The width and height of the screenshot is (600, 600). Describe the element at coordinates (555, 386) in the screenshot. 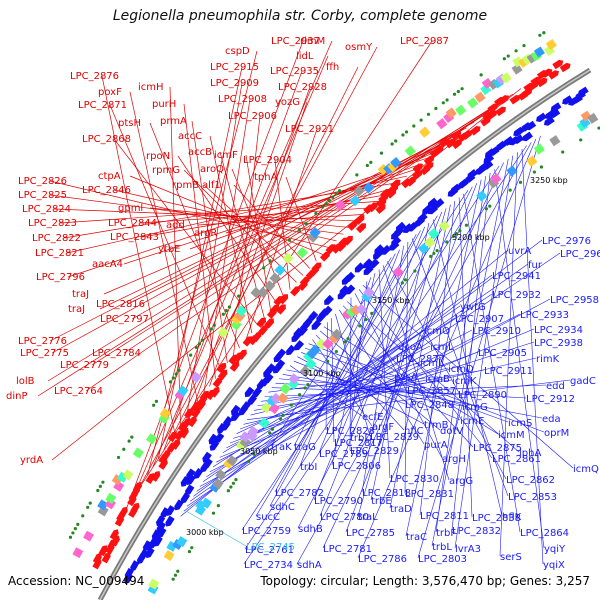

I see `reverse-gene-label: edd` at that location.